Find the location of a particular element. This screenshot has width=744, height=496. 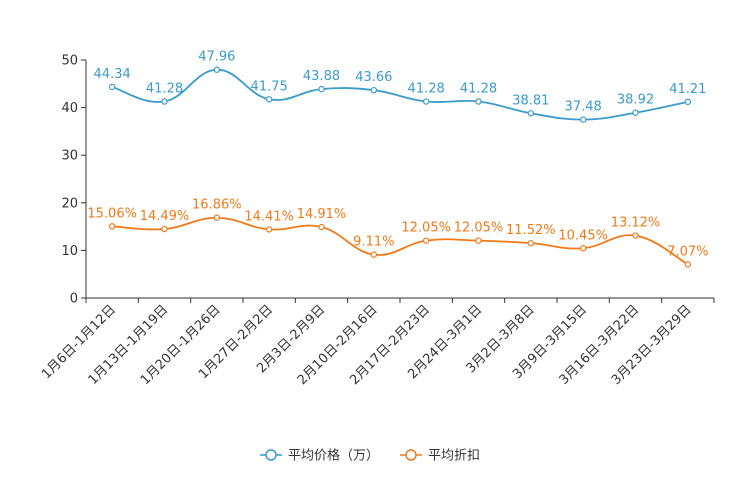

series-1-data-label: 9.11% is located at coordinates (373, 242).